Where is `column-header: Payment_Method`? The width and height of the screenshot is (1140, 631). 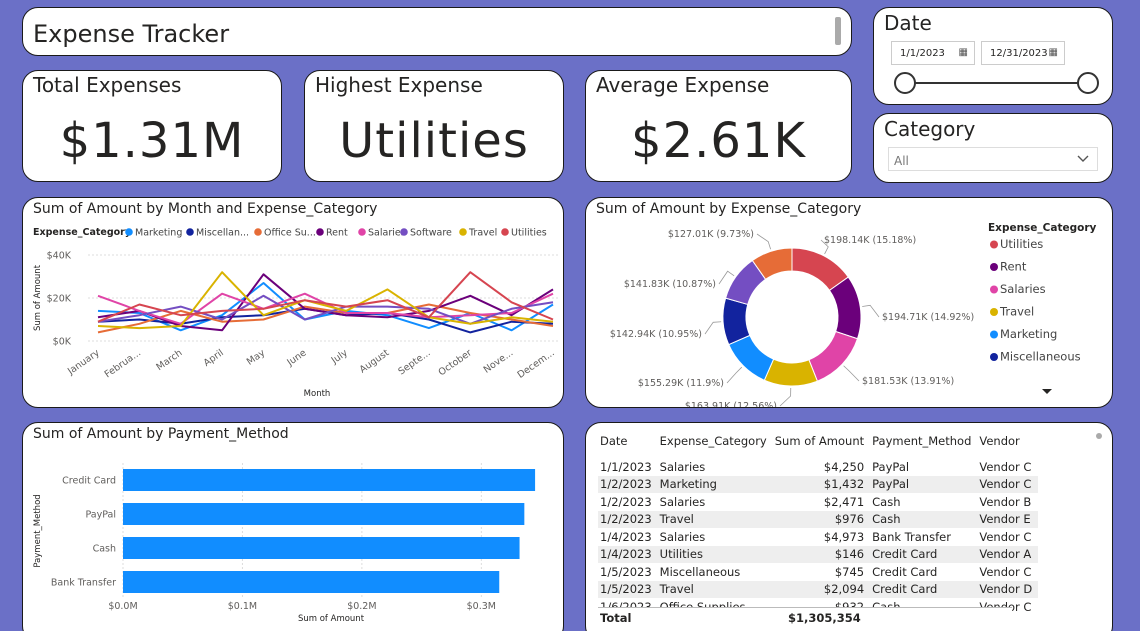 column-header: Payment_Method is located at coordinates (922, 441).